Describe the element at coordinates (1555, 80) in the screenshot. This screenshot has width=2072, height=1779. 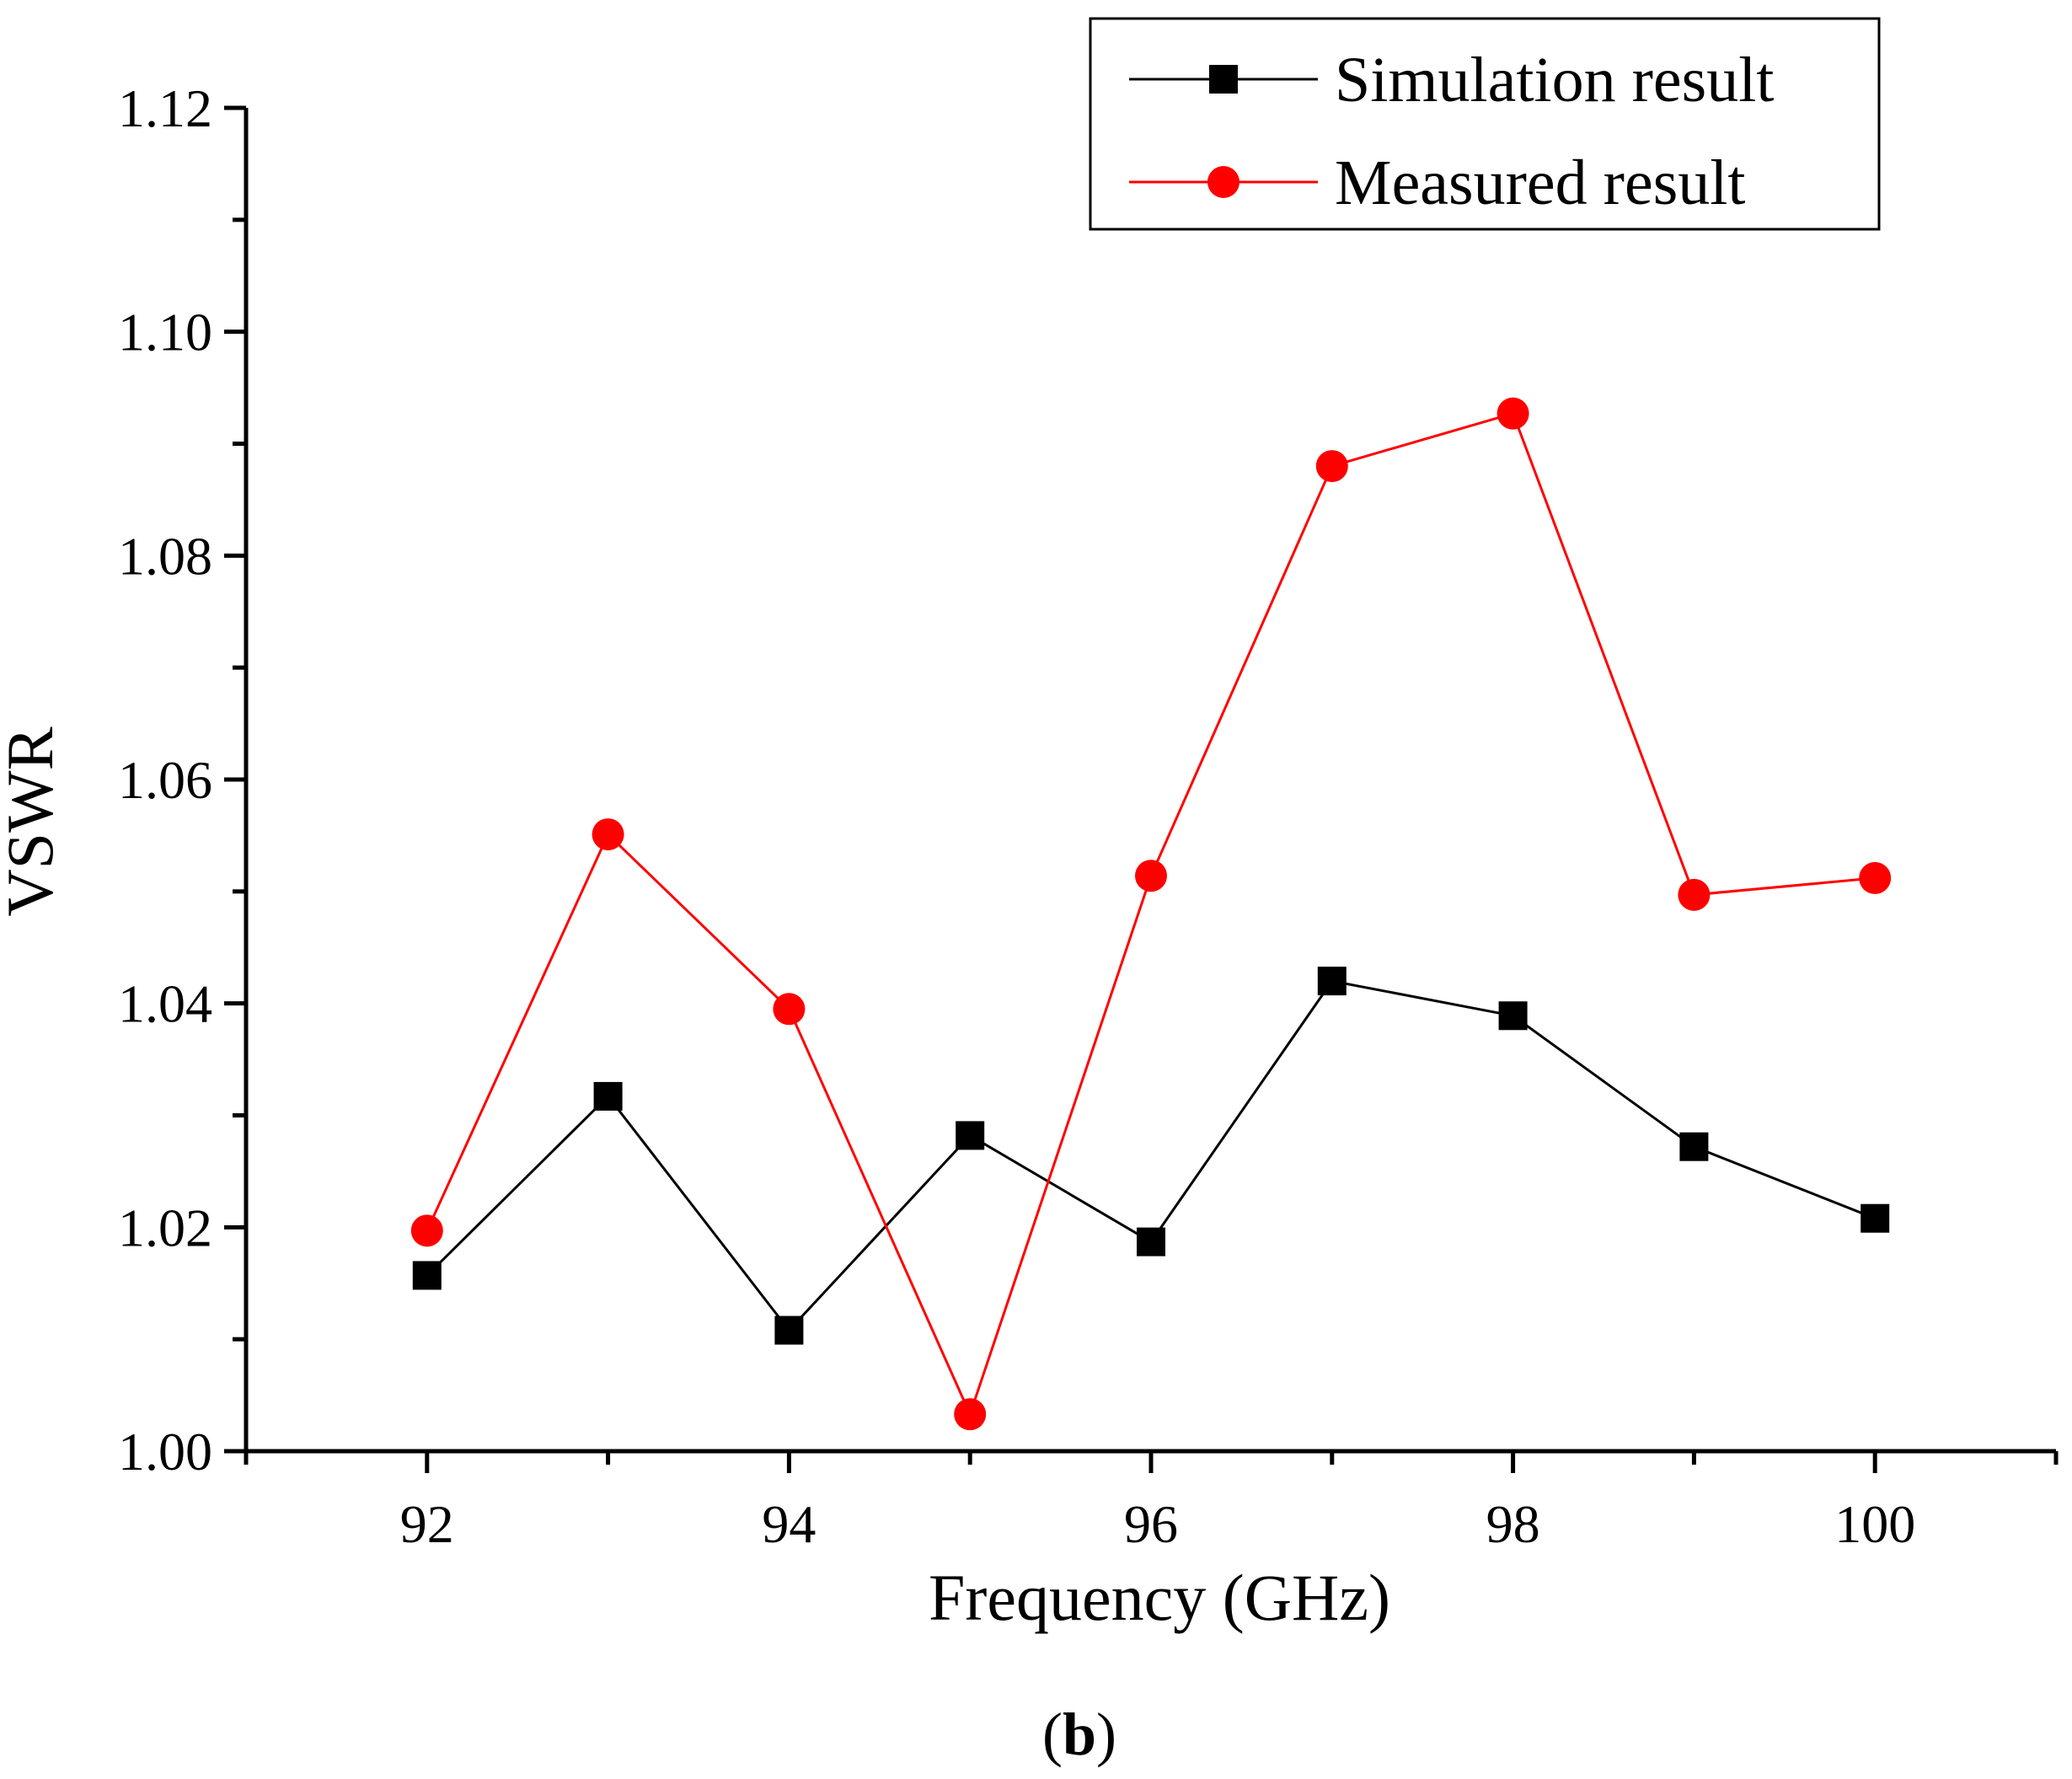
I see `legend-label: Simulation result` at that location.